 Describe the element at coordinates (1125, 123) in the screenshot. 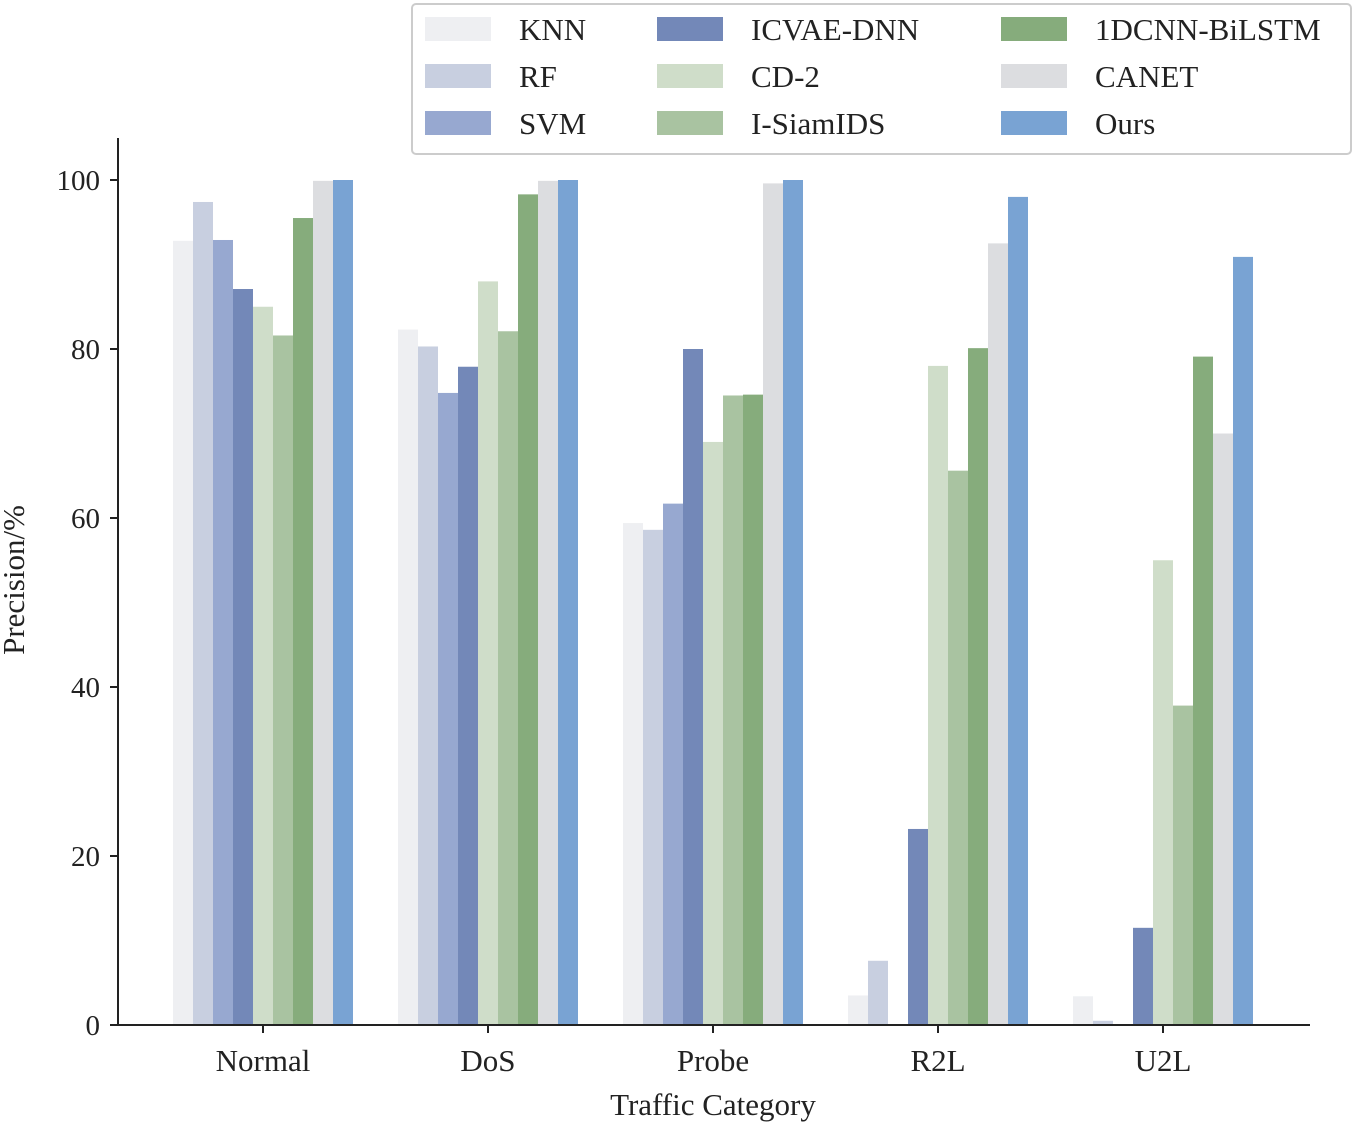

I see `legend-label-ours: Ours` at that location.